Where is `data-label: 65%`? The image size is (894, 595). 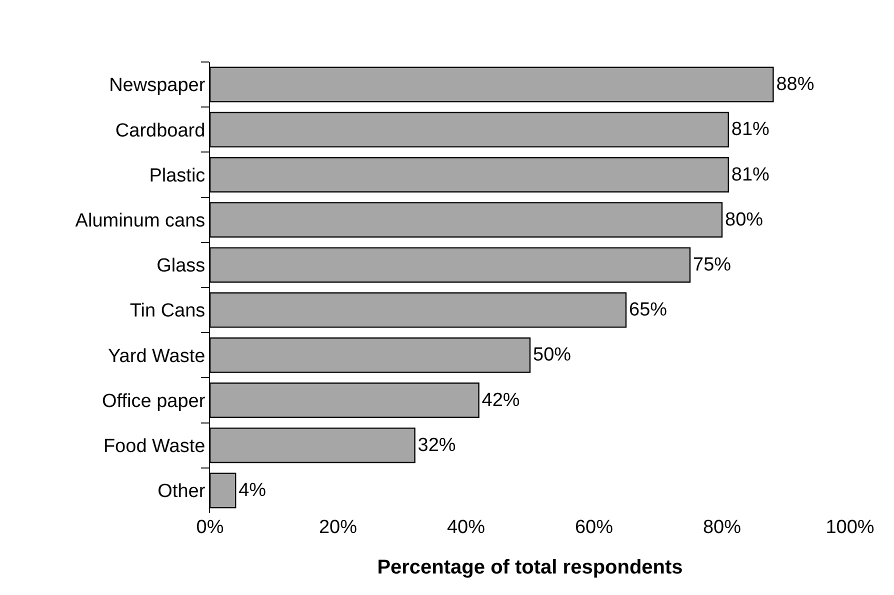
data-label: 65% is located at coordinates (648, 310).